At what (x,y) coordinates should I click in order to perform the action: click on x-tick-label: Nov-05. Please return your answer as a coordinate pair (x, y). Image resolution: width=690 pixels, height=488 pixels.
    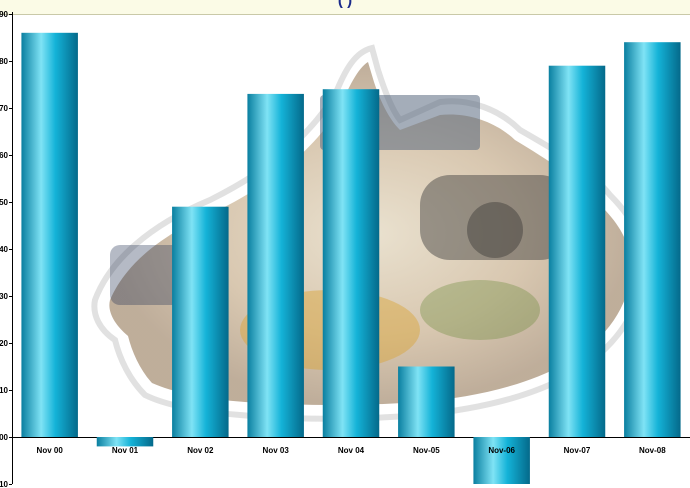
    Looking at the image, I should click on (426, 450).